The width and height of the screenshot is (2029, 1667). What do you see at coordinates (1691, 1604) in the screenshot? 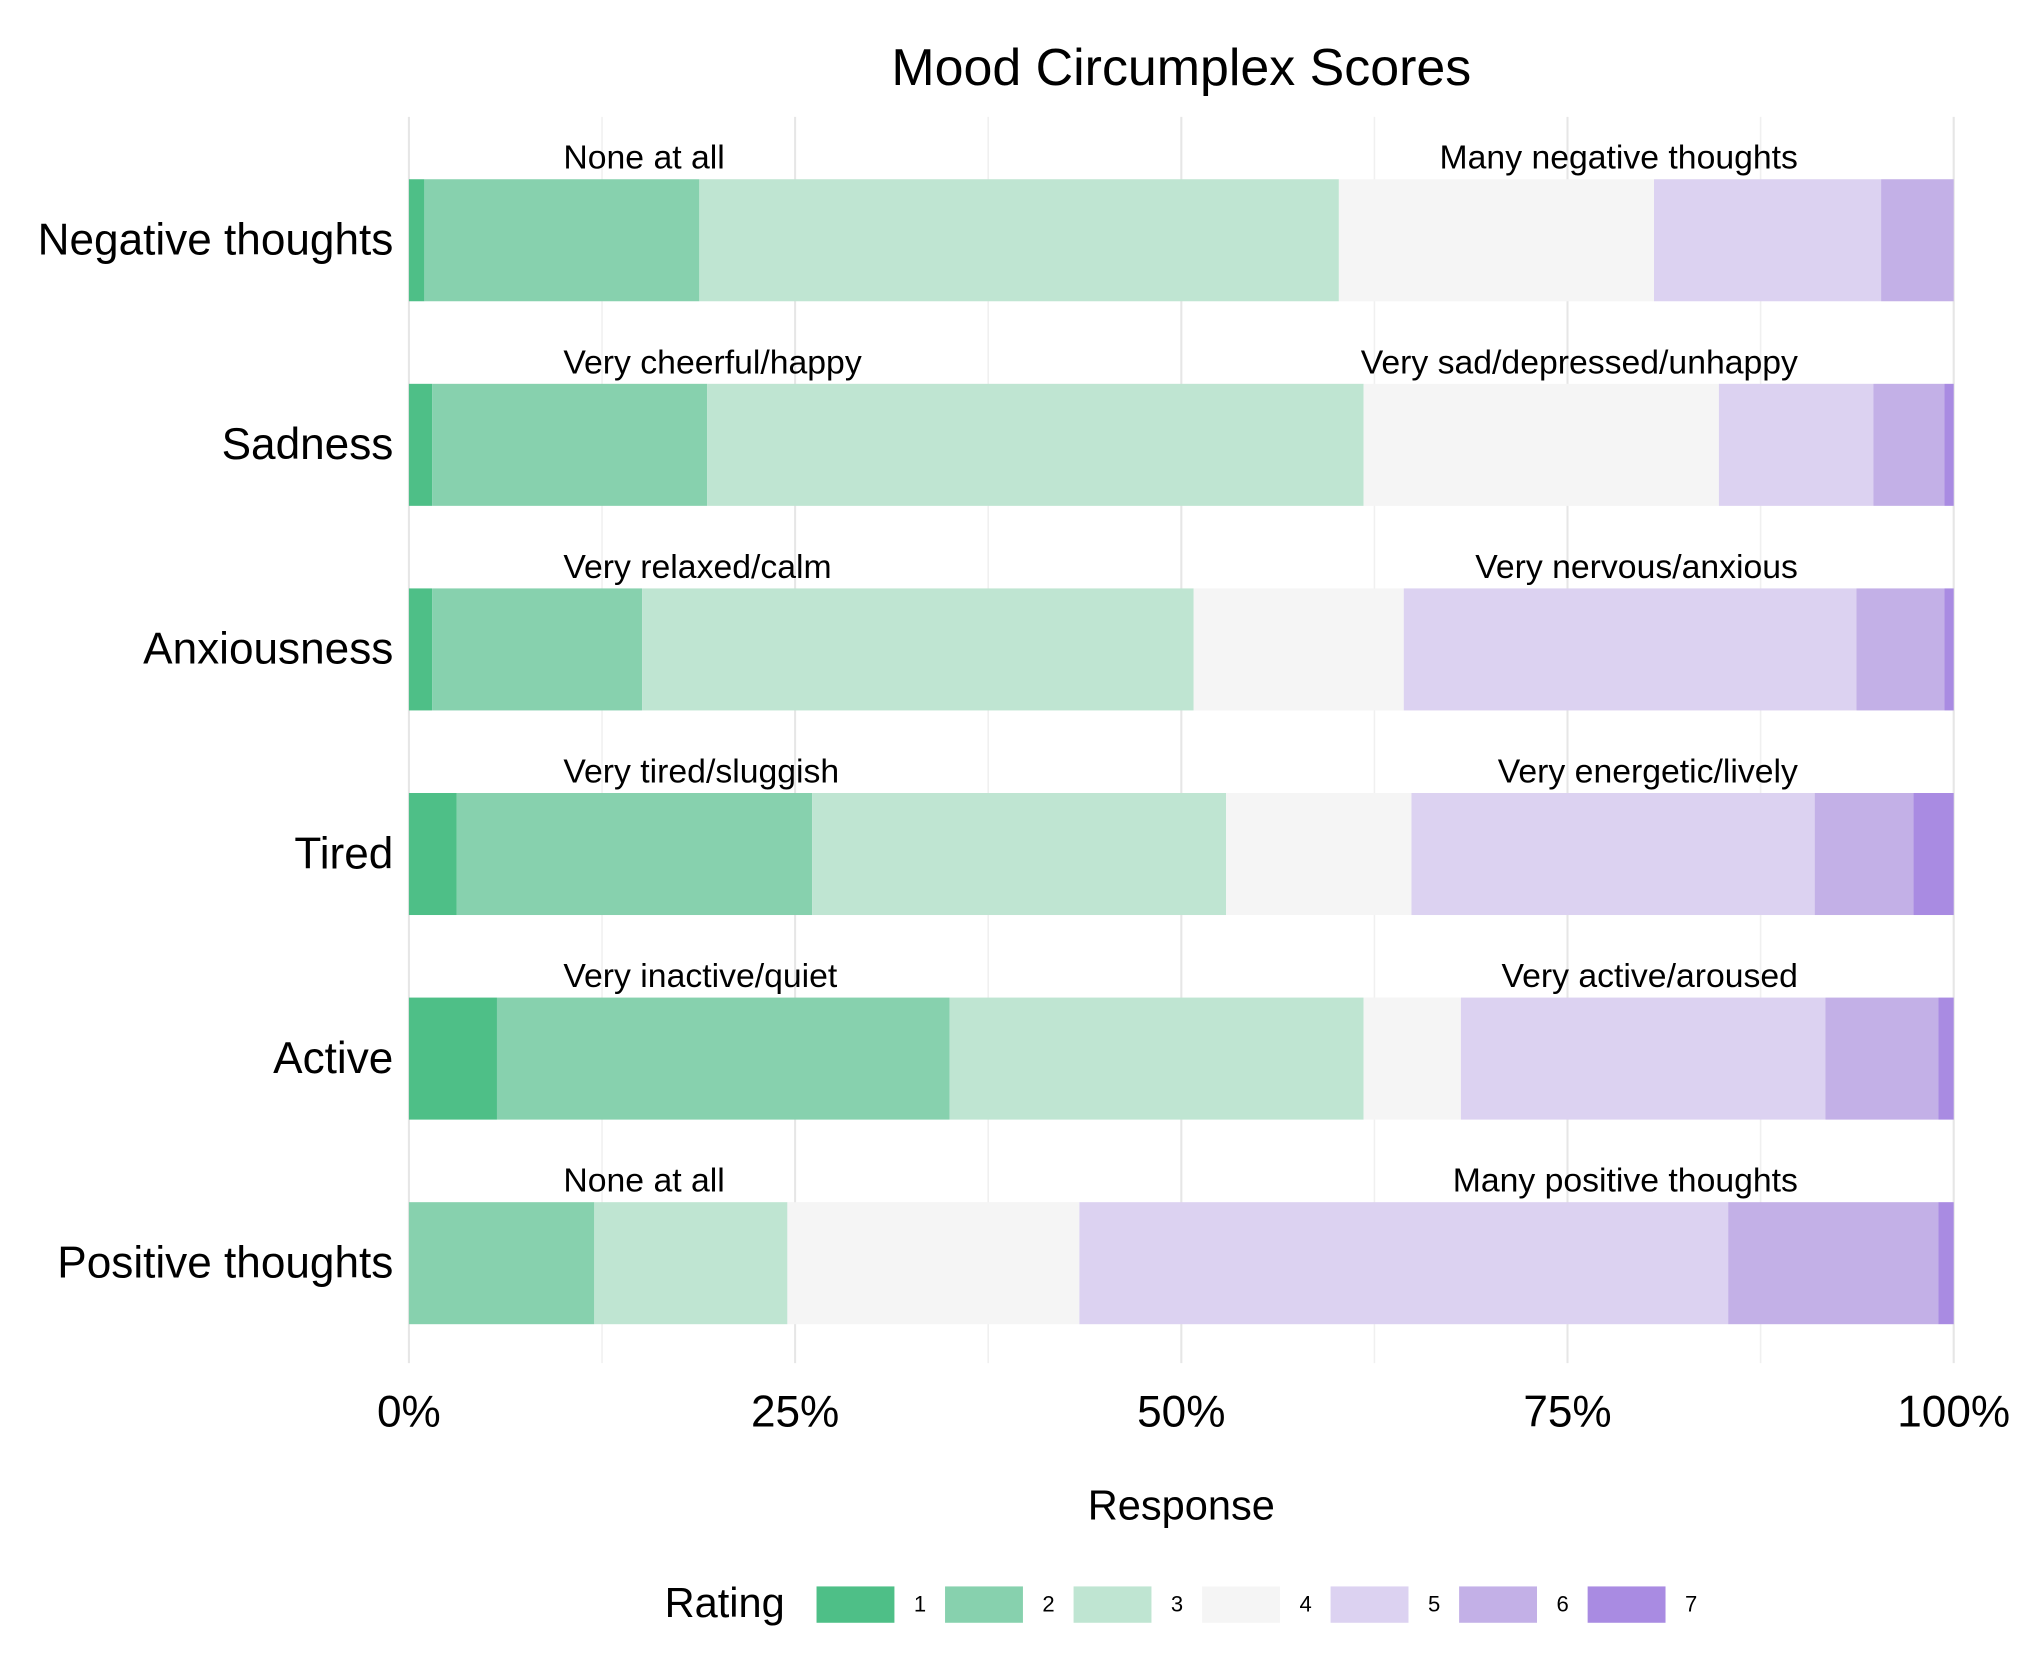
I see `legend-label: 7` at bounding box center [1691, 1604].